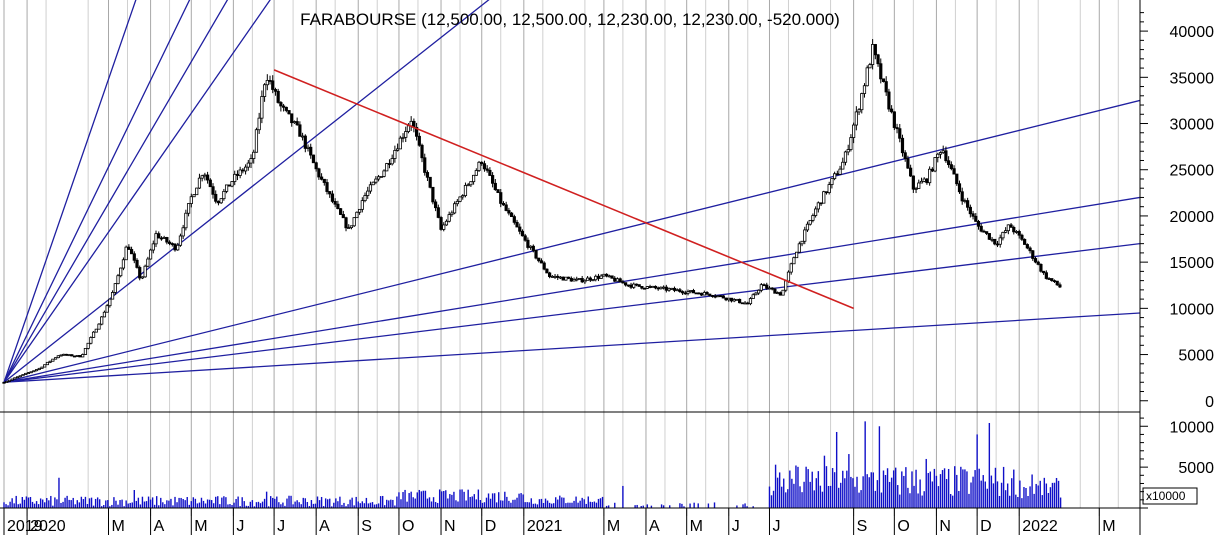 This screenshot has height=540, width=1220. What do you see at coordinates (1196, 468) in the screenshot?
I see `volume-tick-label: 5000` at bounding box center [1196, 468].